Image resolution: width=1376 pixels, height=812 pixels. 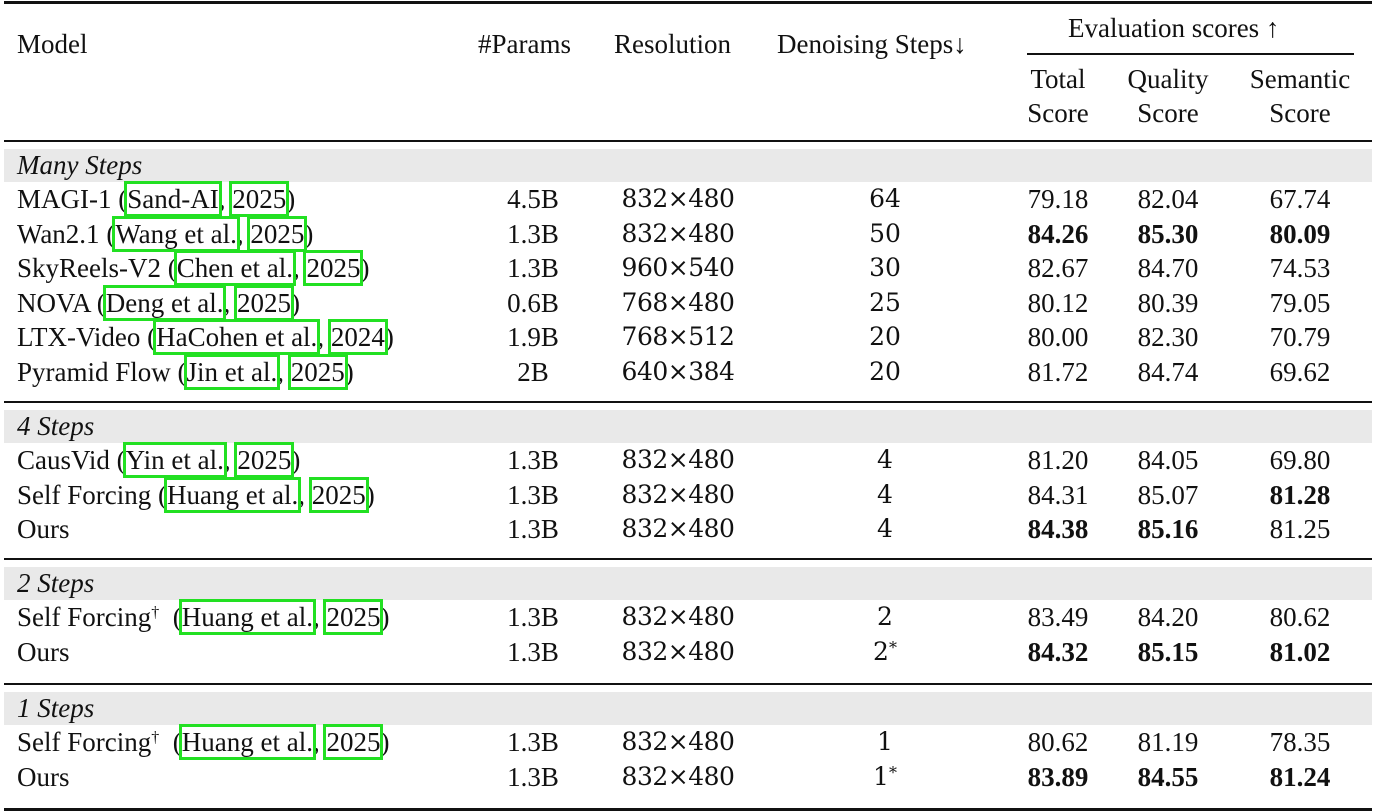 What do you see at coordinates (885, 336) in the screenshot?
I see `steps-value: 20` at bounding box center [885, 336].